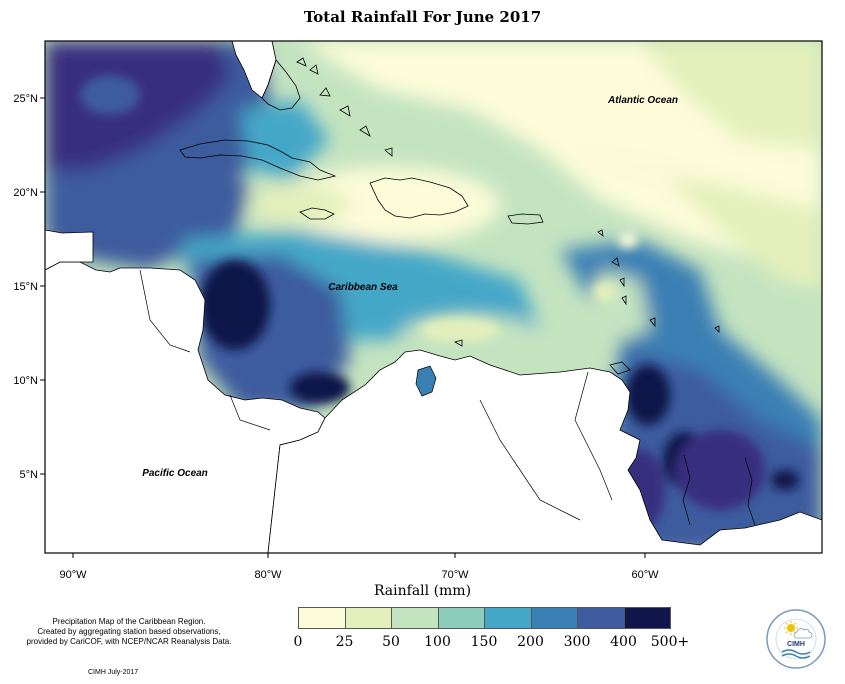  What do you see at coordinates (422, 644) in the screenshot?
I see `colorbar-labels: 0 25 50 100 150 200 300 400 500+` at bounding box center [422, 644].